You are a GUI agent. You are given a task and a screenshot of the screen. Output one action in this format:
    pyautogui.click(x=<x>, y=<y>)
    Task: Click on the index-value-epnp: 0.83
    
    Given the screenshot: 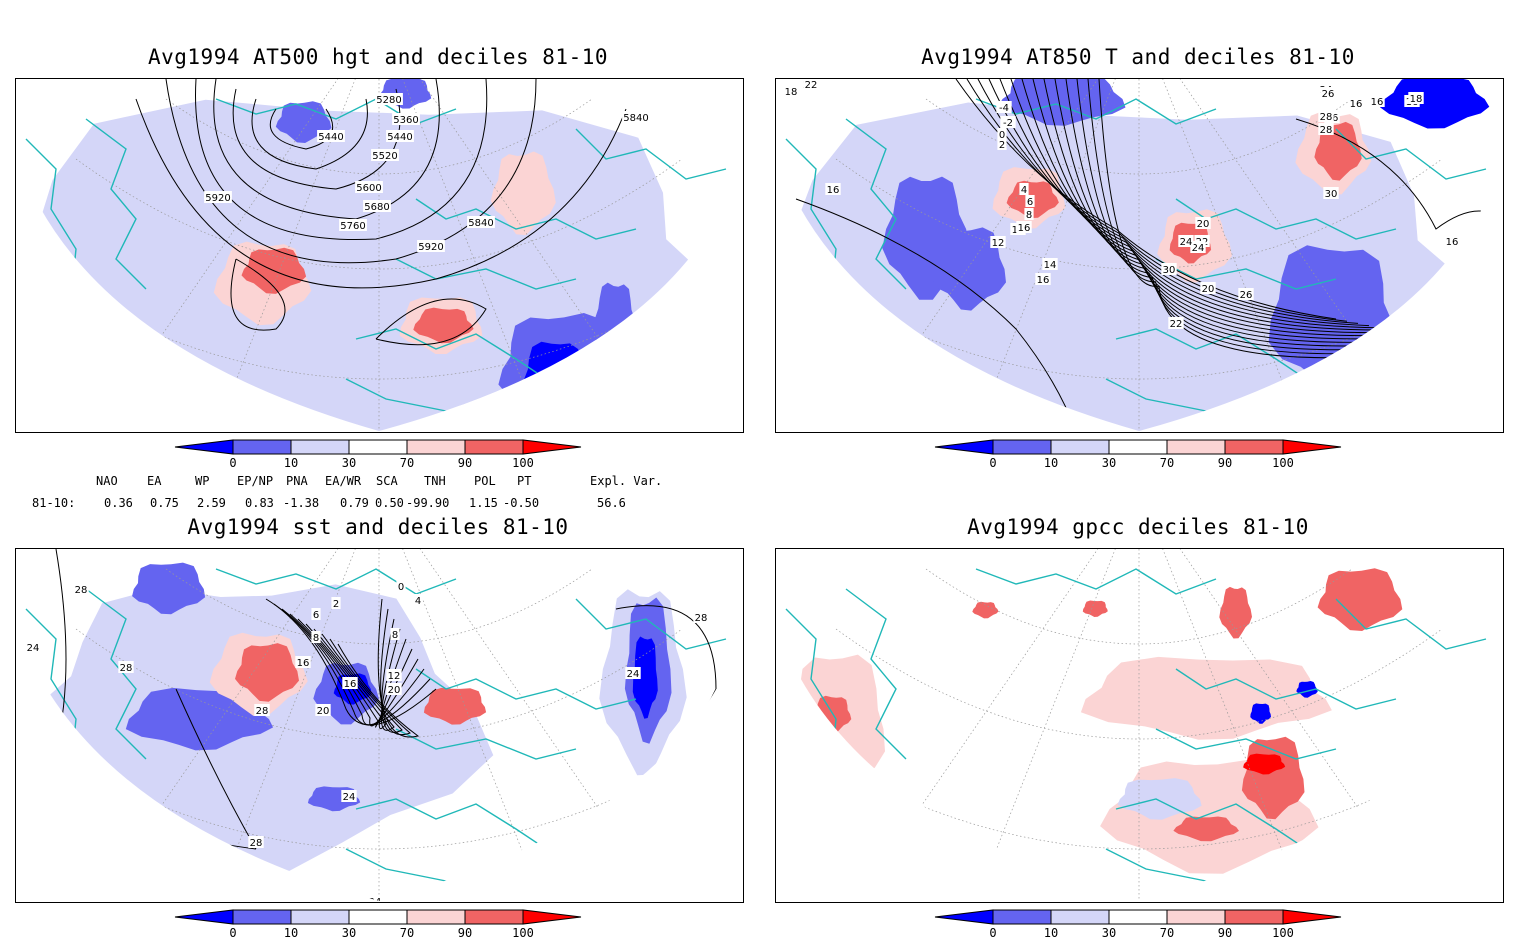 What is the action you would take?
    pyautogui.click(x=259, y=503)
    